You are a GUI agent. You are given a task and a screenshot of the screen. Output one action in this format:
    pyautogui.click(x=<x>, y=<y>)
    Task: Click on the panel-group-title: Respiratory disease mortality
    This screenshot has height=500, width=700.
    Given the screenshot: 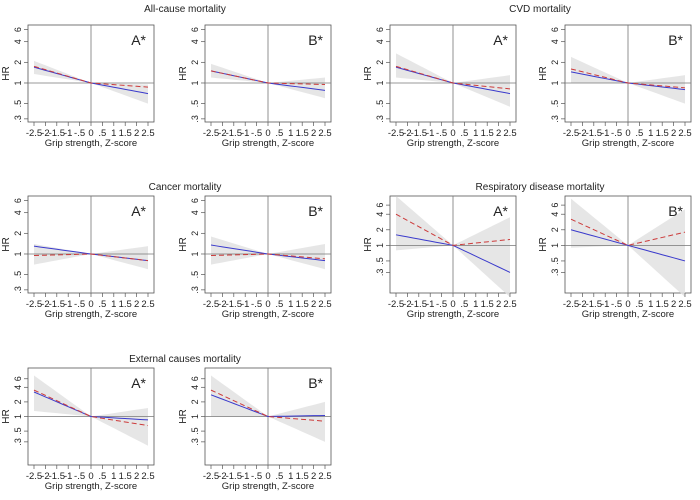 What is the action you would take?
    pyautogui.click(x=540, y=187)
    